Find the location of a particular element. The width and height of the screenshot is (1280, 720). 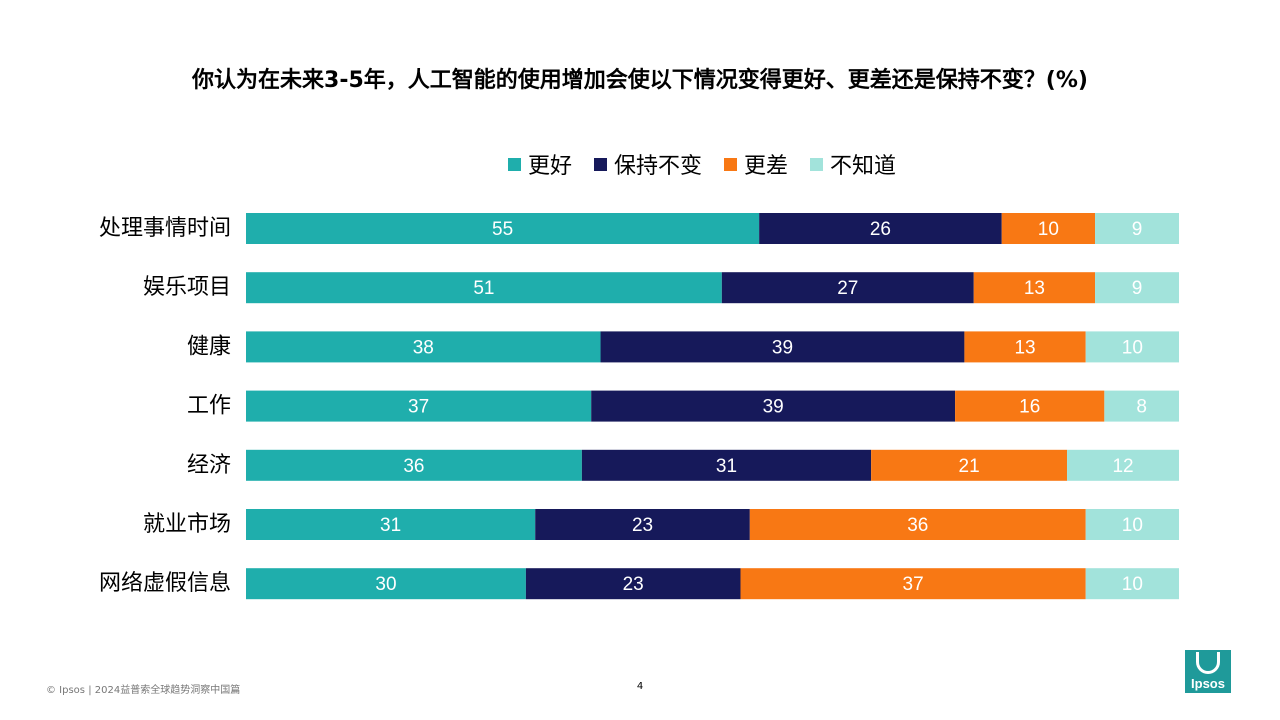

category-label: 就业市场 is located at coordinates (187, 524).